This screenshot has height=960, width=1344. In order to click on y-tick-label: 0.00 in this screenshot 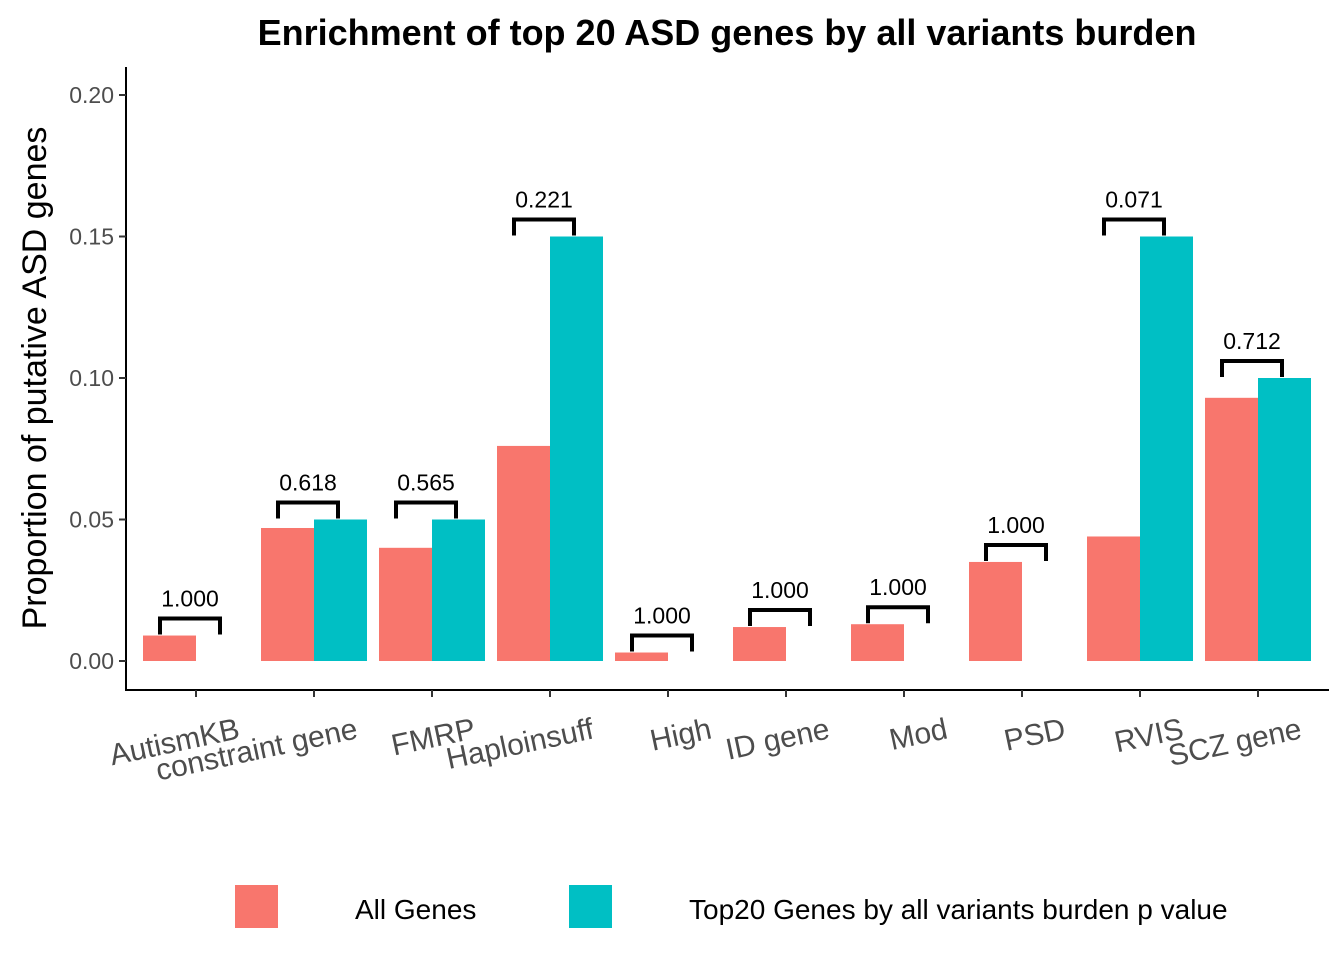, I will do `click(91, 661)`.